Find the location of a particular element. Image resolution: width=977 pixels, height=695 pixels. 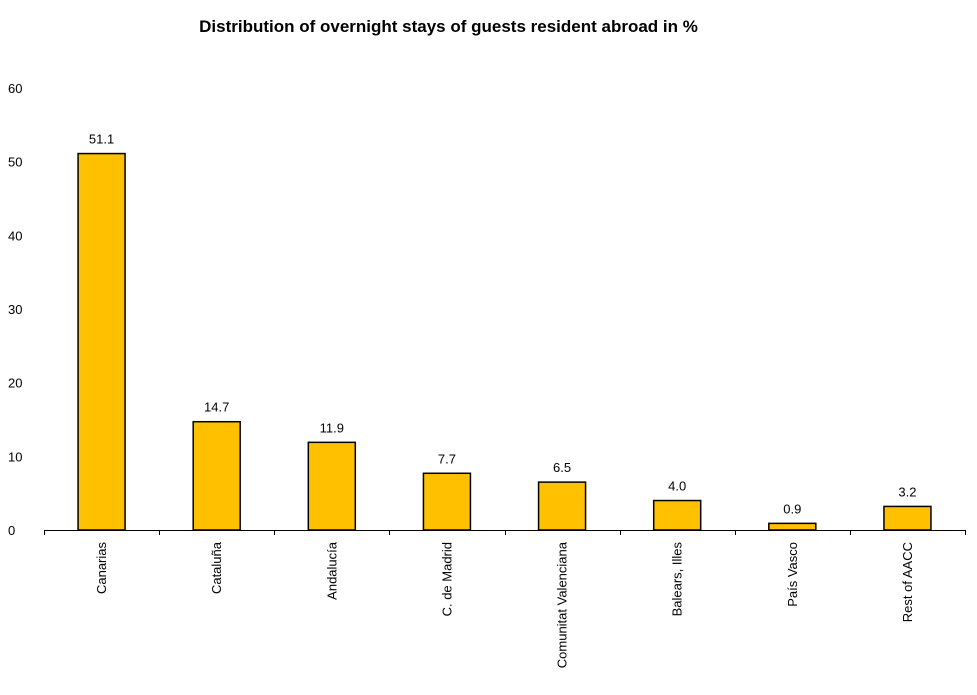

y-axis: 0 10 20 30 40 50 60 is located at coordinates (15, 309).